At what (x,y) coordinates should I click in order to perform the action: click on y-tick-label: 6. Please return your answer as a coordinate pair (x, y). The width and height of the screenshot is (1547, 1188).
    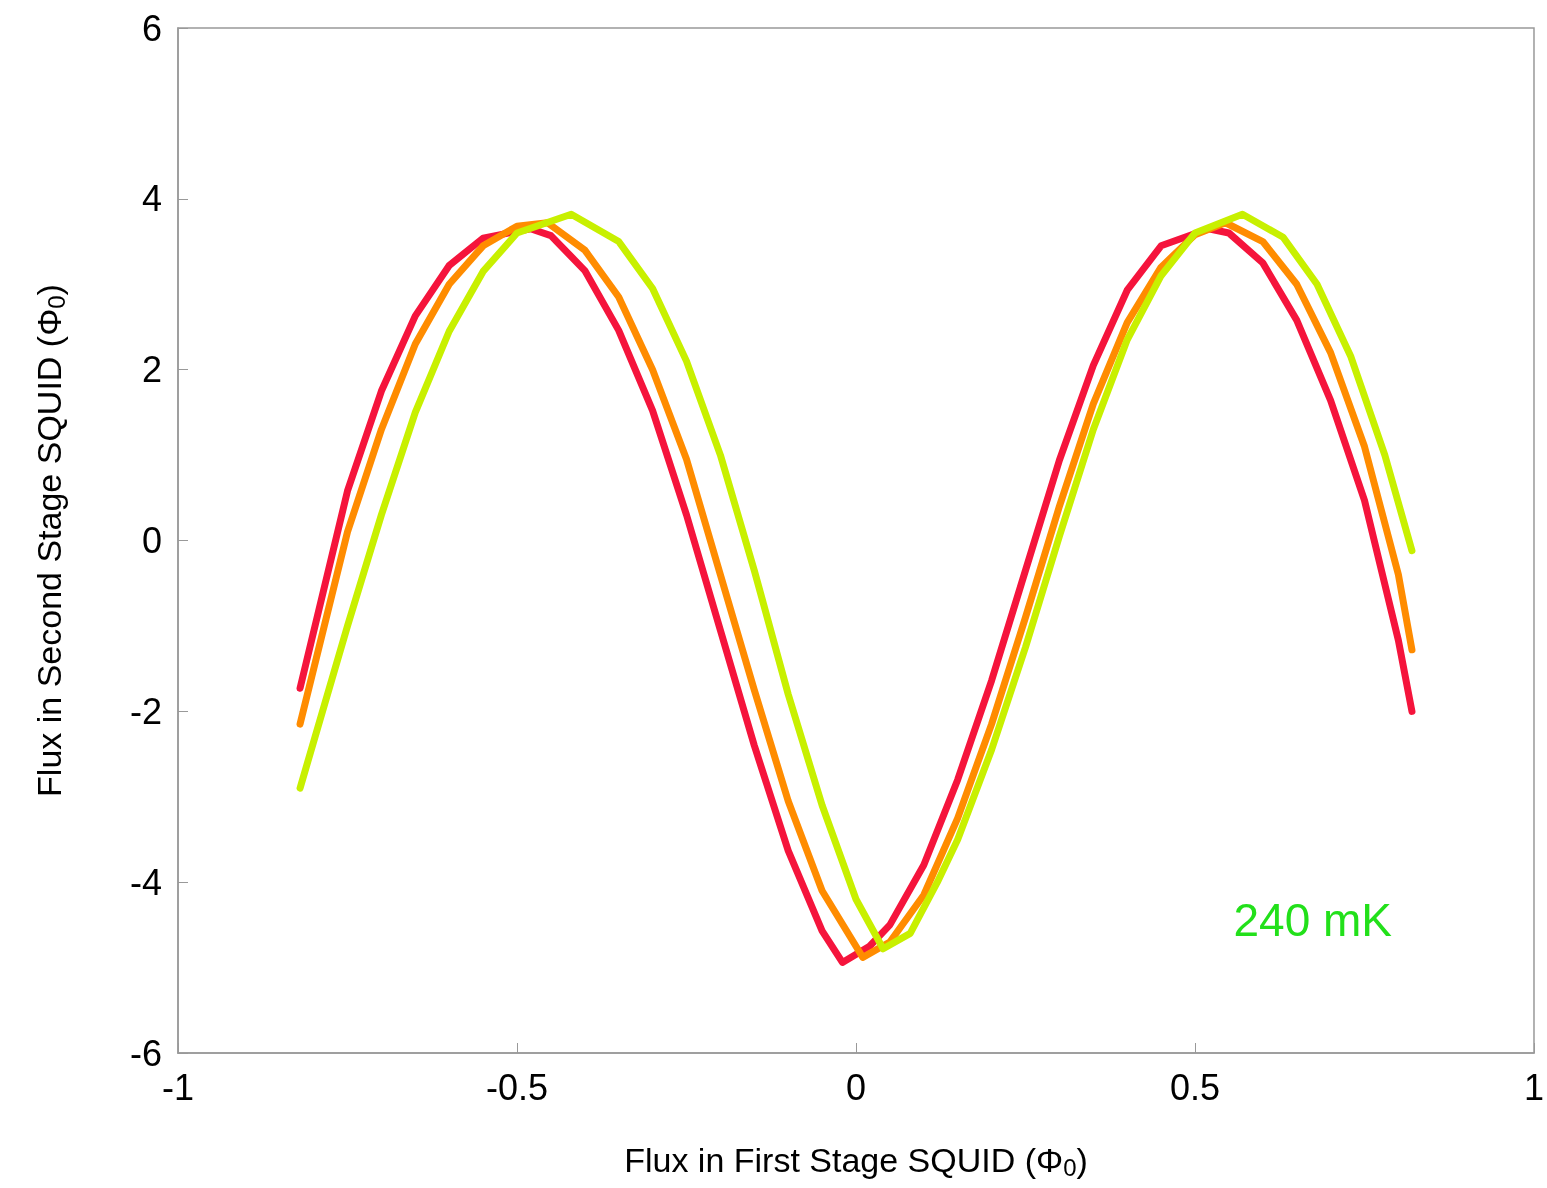
    Looking at the image, I should click on (151, 28).